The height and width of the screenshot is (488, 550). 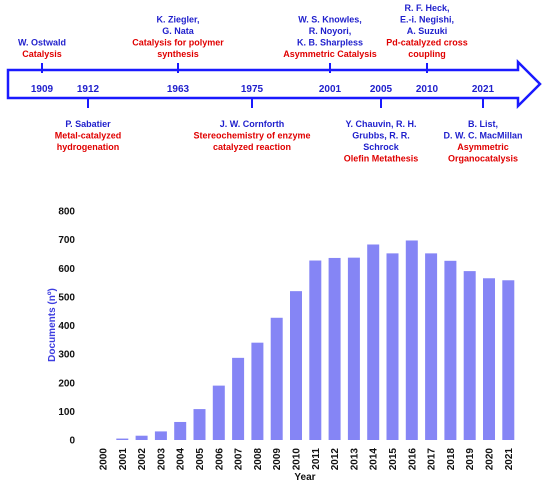 I want to click on event-topic: catalyzed reaction, so click(x=252, y=147).